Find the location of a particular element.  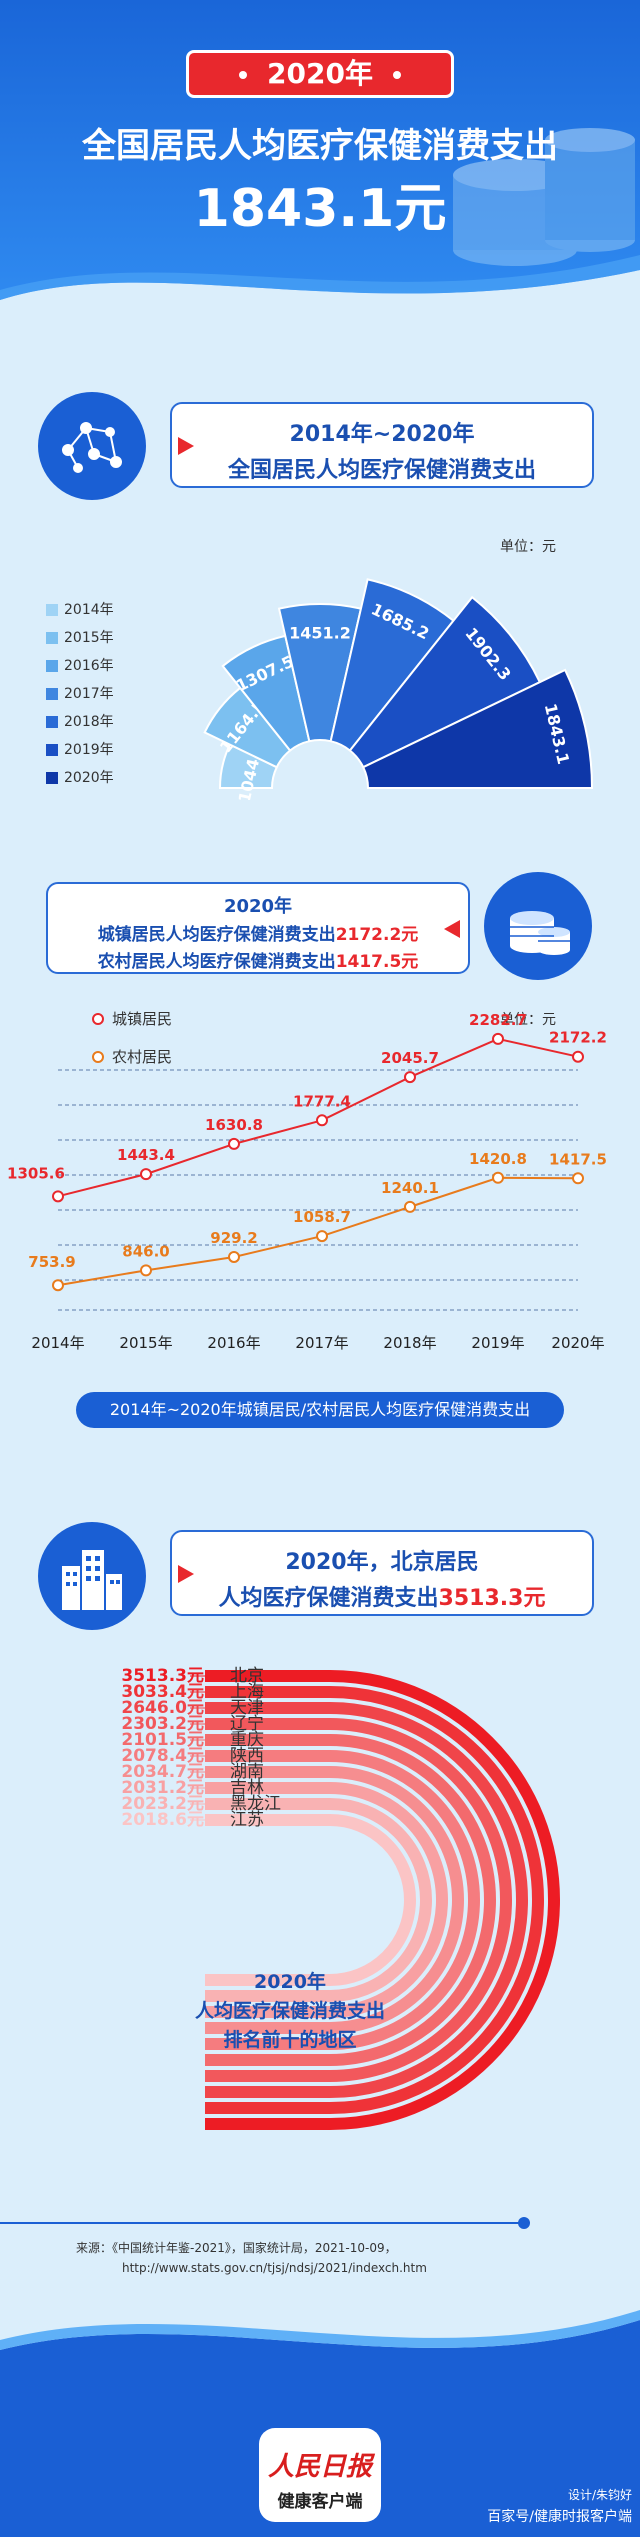

center-line2: 人均医疗保健消费支出 is located at coordinates (289, 2011).